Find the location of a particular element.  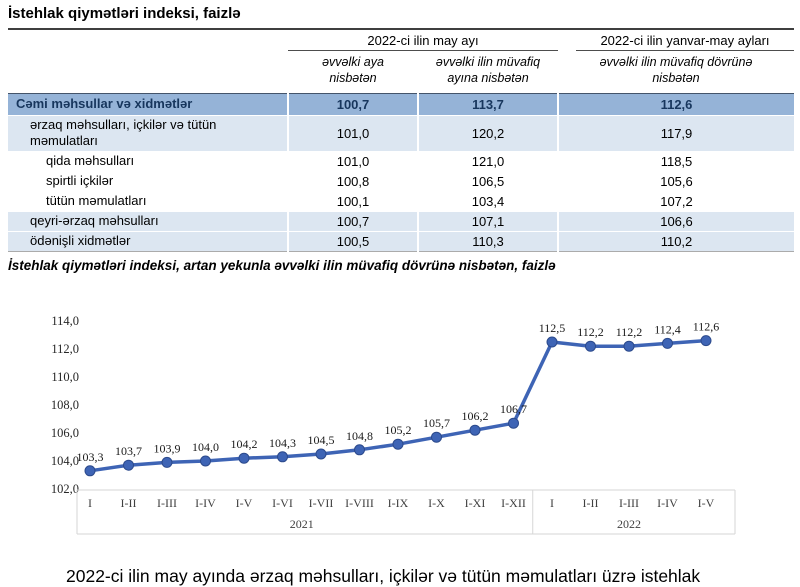

row-label: spirtli içkilər is located at coordinates (80, 181).